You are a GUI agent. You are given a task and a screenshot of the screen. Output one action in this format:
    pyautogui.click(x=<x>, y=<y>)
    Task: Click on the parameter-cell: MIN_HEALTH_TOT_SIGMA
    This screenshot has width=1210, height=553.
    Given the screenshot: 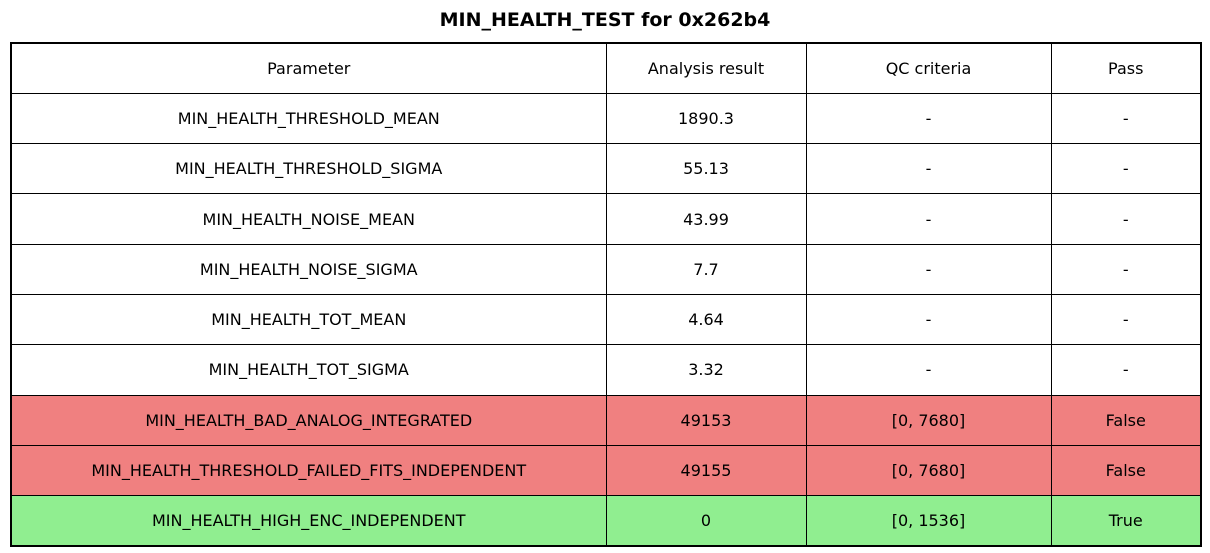 What is the action you would take?
    pyautogui.click(x=308, y=370)
    